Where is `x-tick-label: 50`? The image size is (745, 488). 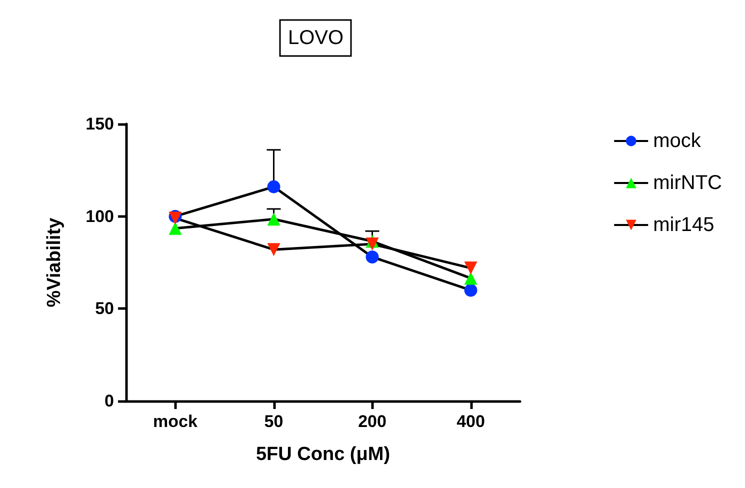
x-tick-label: 50 is located at coordinates (274, 421).